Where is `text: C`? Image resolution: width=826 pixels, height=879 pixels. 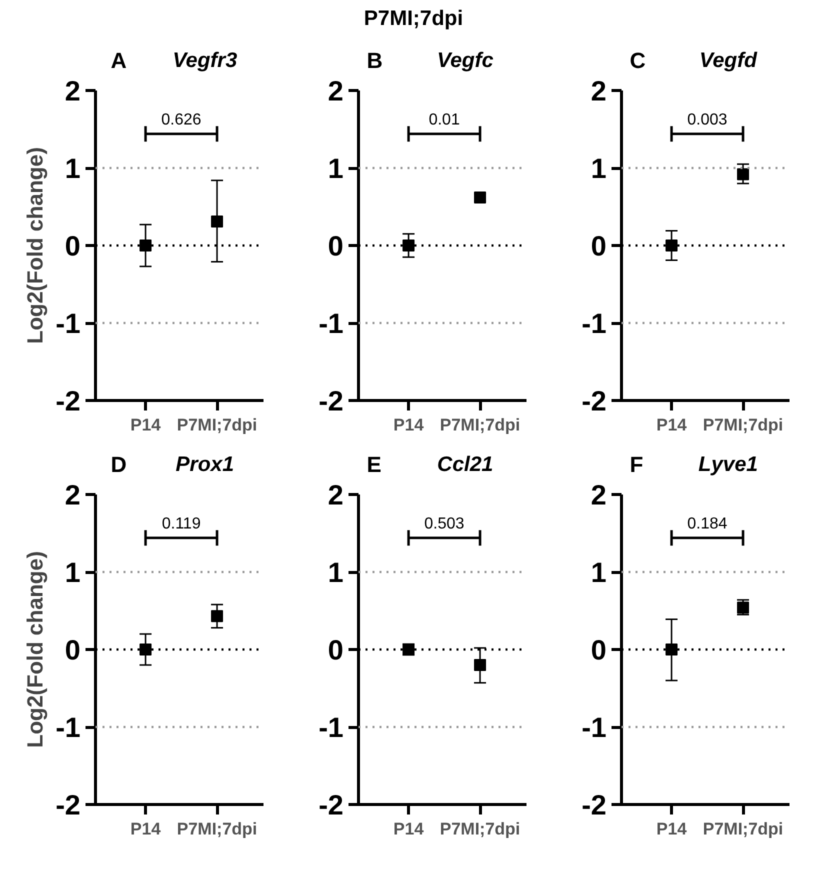 text: C is located at coordinates (638, 60).